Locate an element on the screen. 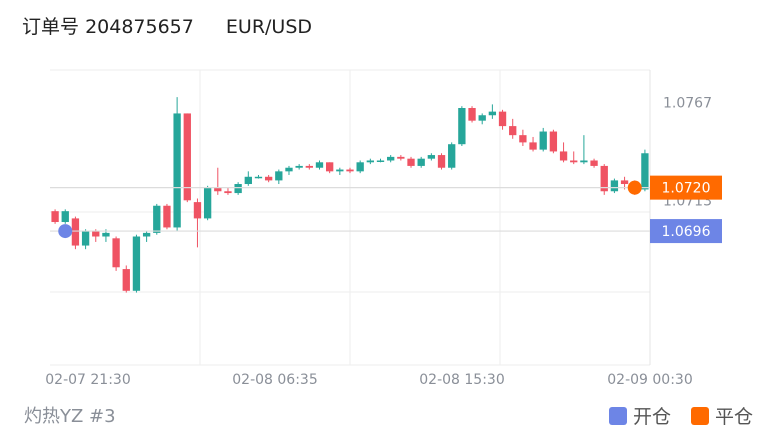 This screenshot has height=440, width=775. symbol-label: EUR/USD is located at coordinates (269, 27).